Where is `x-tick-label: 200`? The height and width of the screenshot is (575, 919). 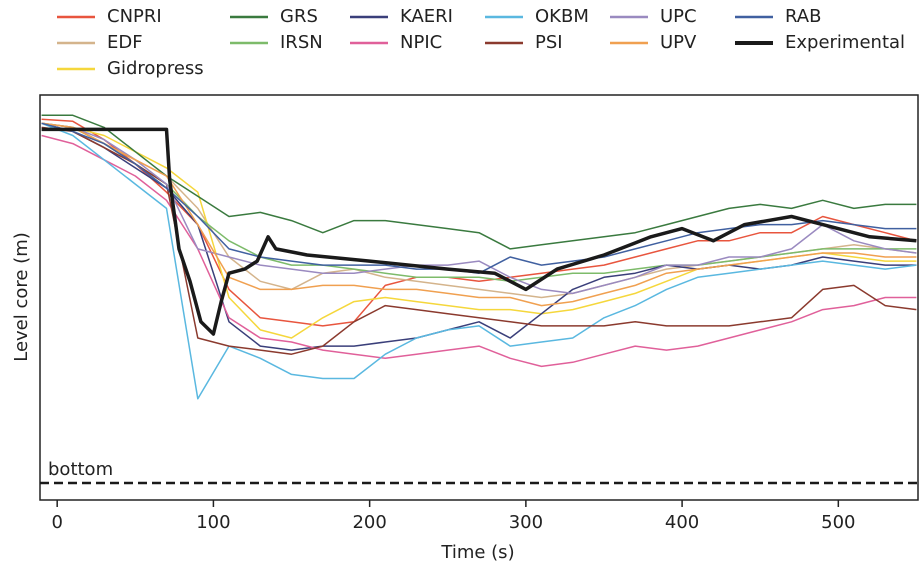 x-tick-label: 200 is located at coordinates (369, 522).